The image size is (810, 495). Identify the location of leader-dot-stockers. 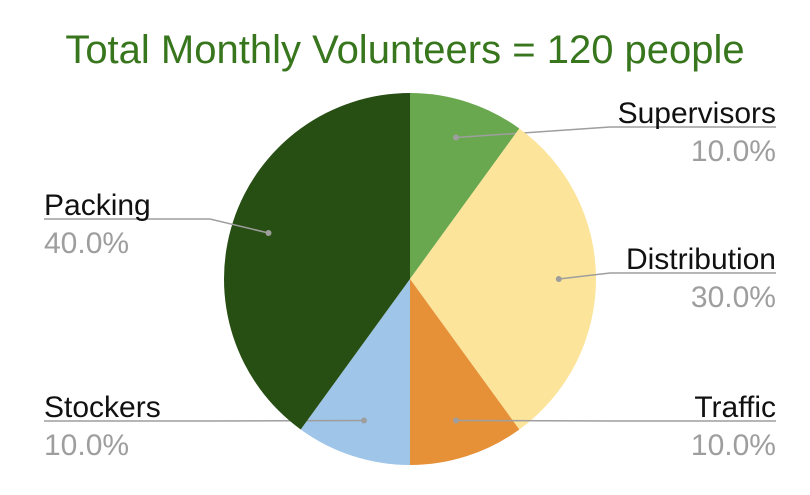
(364, 420).